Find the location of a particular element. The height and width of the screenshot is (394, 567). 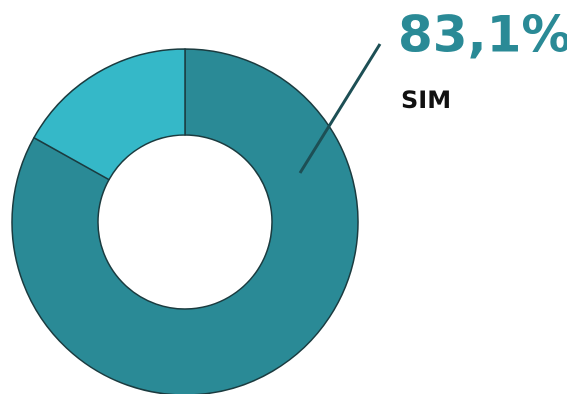

donut-segment is located at coordinates (109, 114).